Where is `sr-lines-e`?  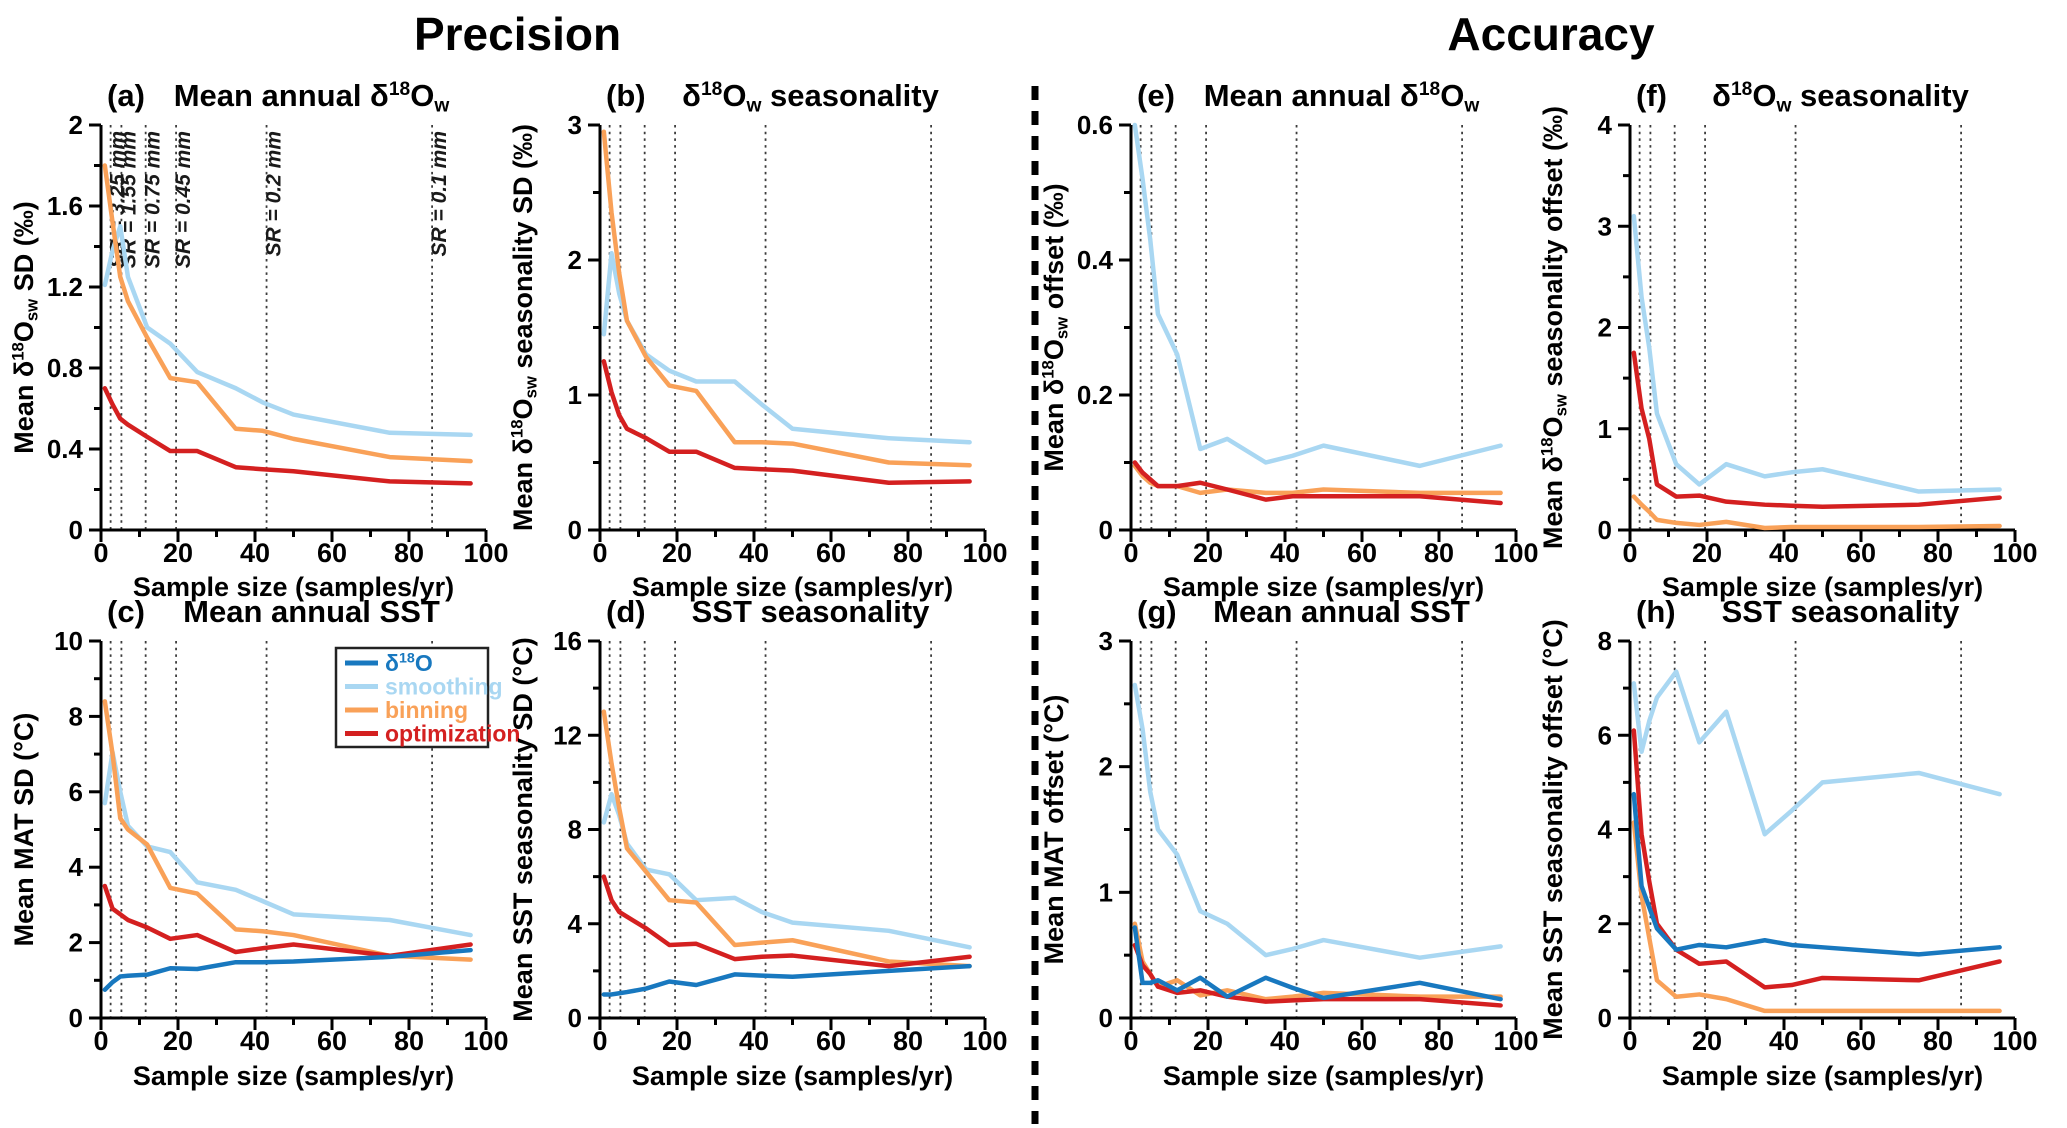
sr-lines-e is located at coordinates (1301, 327).